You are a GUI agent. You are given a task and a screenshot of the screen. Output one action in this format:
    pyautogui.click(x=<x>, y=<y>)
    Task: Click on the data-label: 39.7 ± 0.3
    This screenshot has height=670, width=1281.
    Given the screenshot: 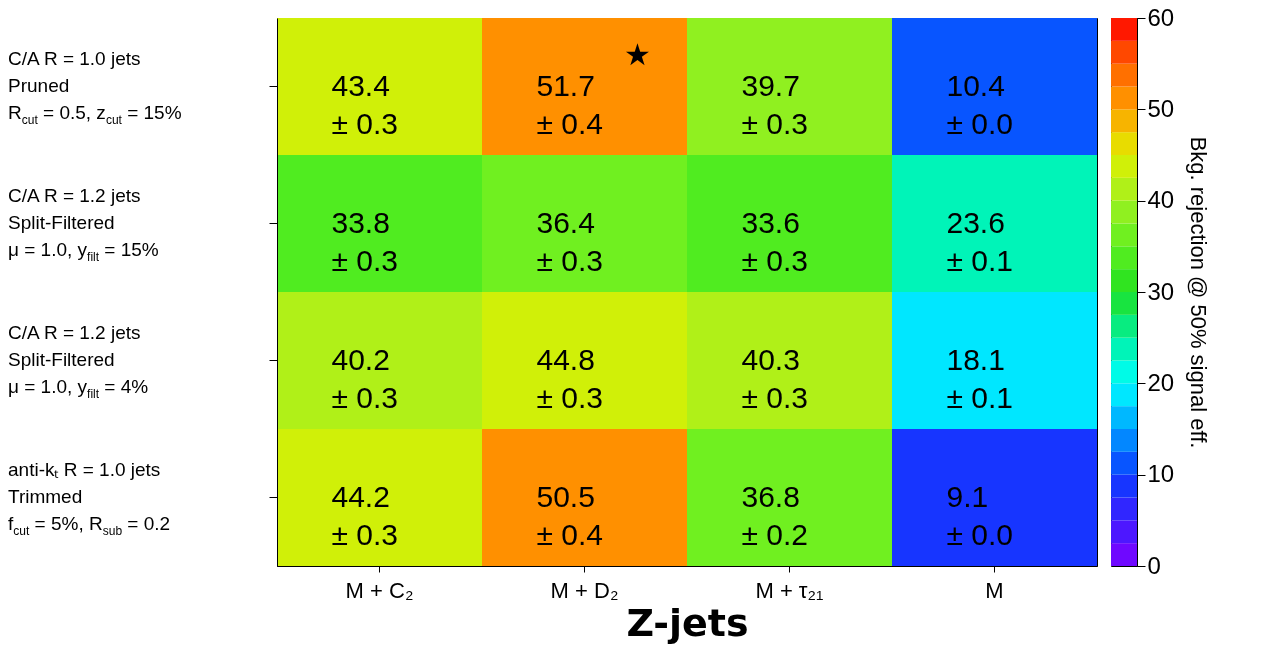 What is the action you would take?
    pyautogui.click(x=775, y=104)
    